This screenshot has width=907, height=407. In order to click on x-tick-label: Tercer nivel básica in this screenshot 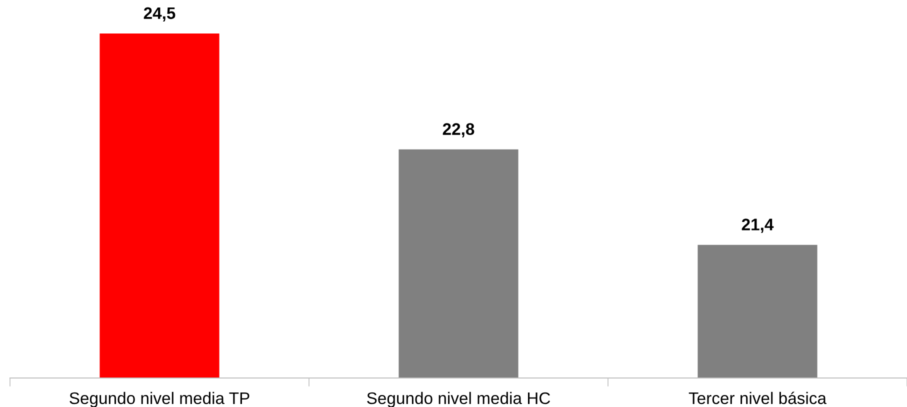, I will do `click(757, 398)`.